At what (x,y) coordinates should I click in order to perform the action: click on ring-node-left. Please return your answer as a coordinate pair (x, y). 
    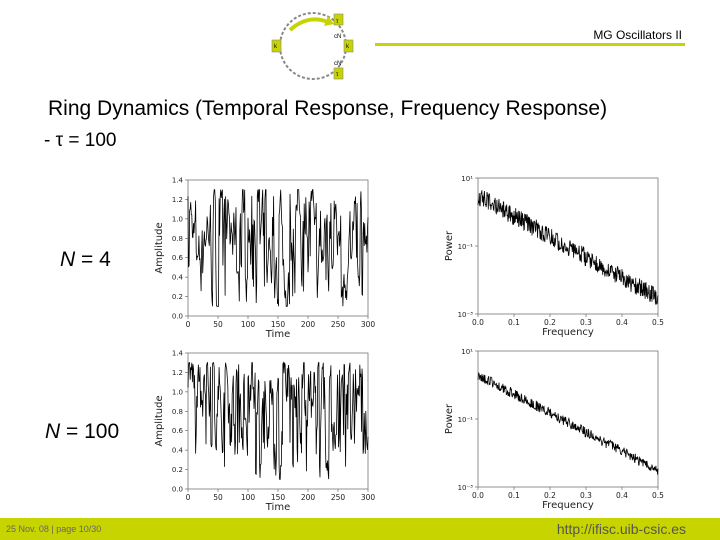
    Looking at the image, I should click on (276, 46).